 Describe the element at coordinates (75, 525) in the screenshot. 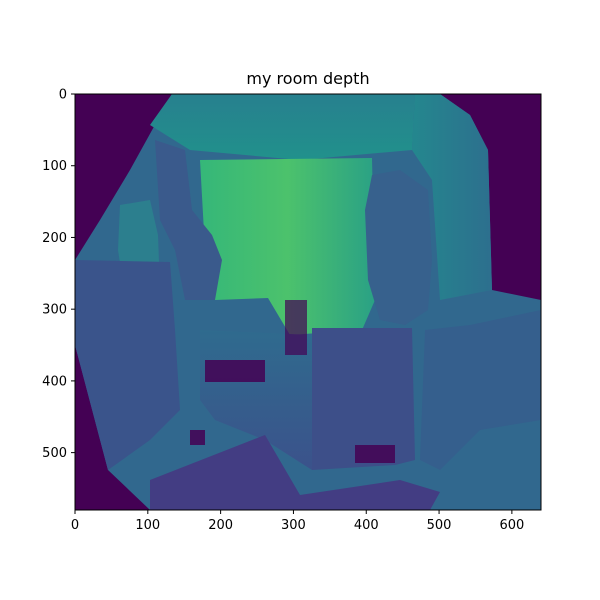

I see `x-tick-label: 0` at that location.